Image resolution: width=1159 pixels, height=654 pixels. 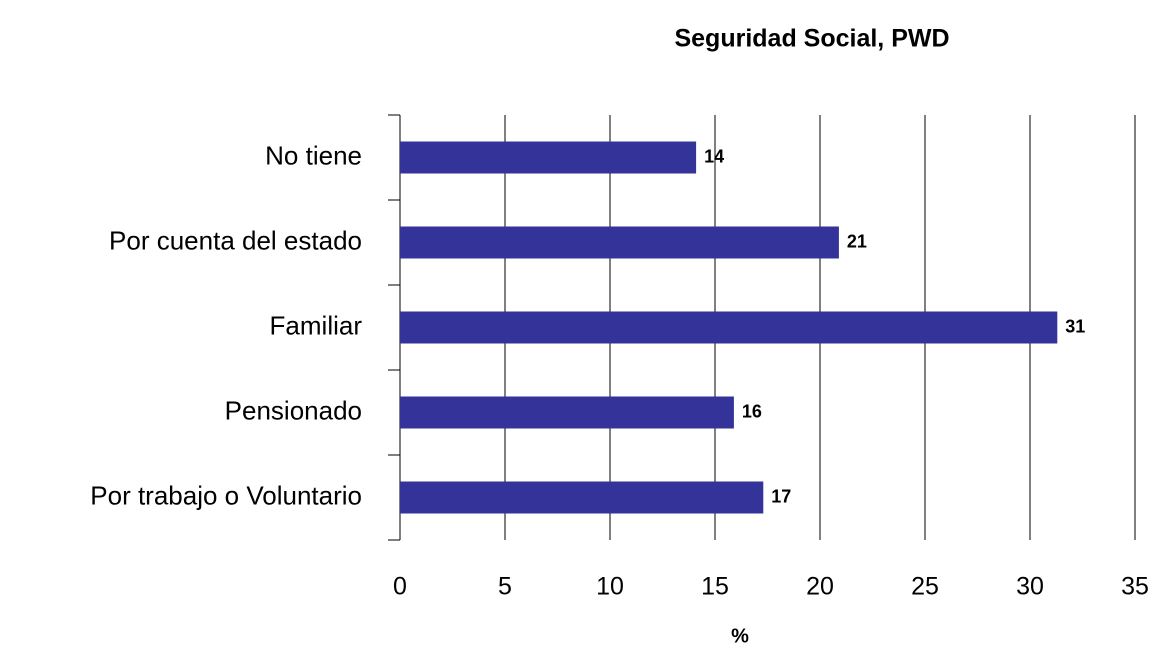 I want to click on x-tick-label: 5, so click(x=505, y=587).